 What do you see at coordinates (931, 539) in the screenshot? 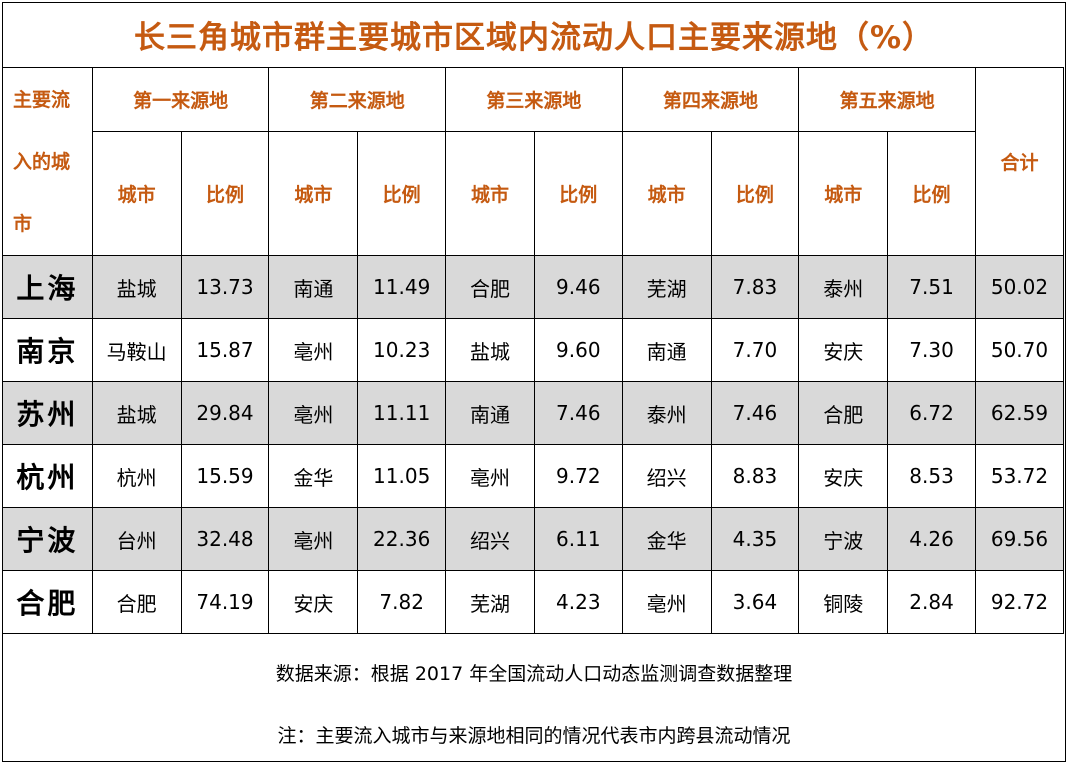
I see `ratio-cell: 4.26` at bounding box center [931, 539].